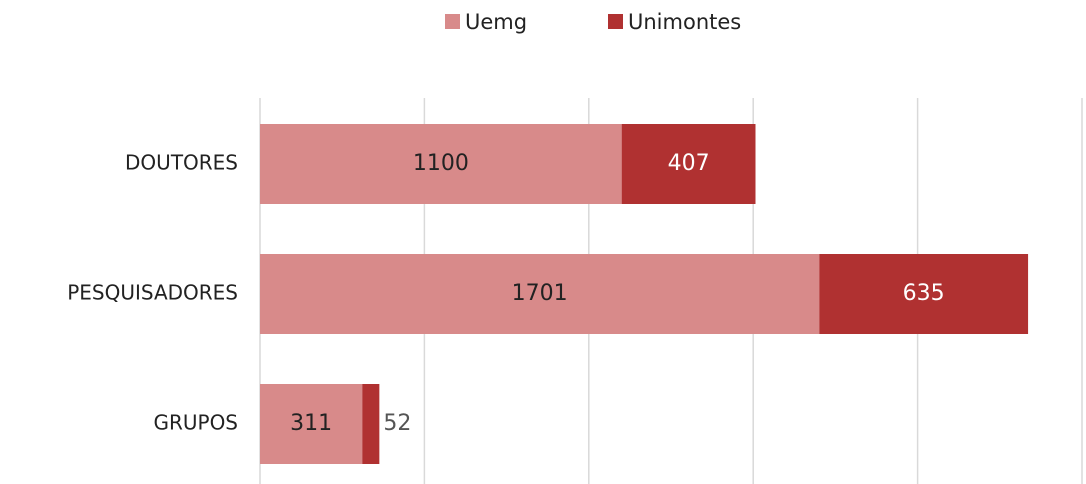  Describe the element at coordinates (195, 423) in the screenshot. I see `y-tick-label: GRUPOS` at that location.